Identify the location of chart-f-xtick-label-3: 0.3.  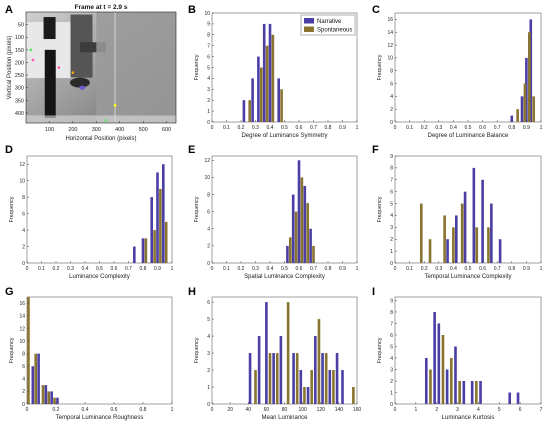
(438, 269).